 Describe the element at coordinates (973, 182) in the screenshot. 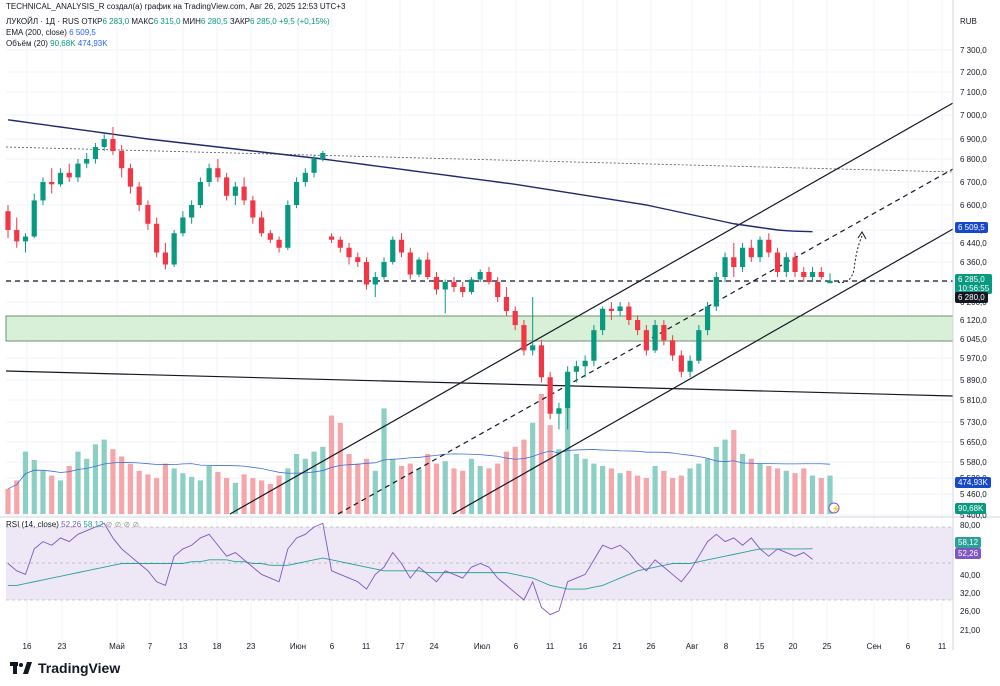

I see `price-tick-label: 6 700,0` at that location.